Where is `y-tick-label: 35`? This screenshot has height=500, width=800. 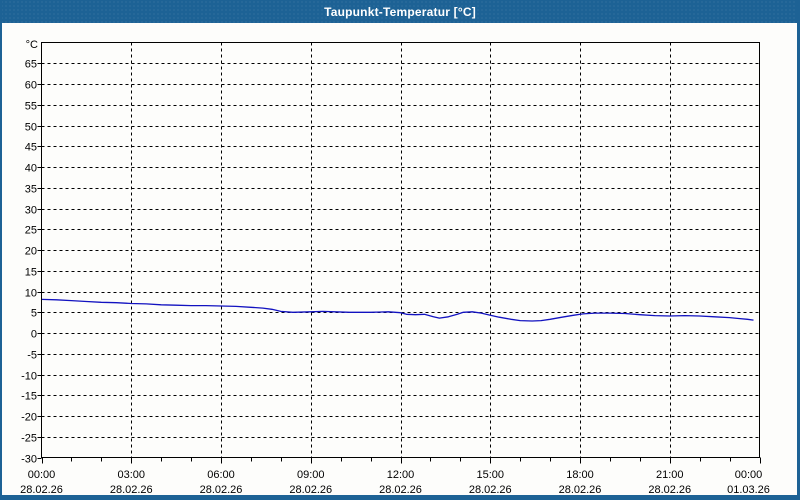
y-tick-label: 35 is located at coordinates (31, 190).